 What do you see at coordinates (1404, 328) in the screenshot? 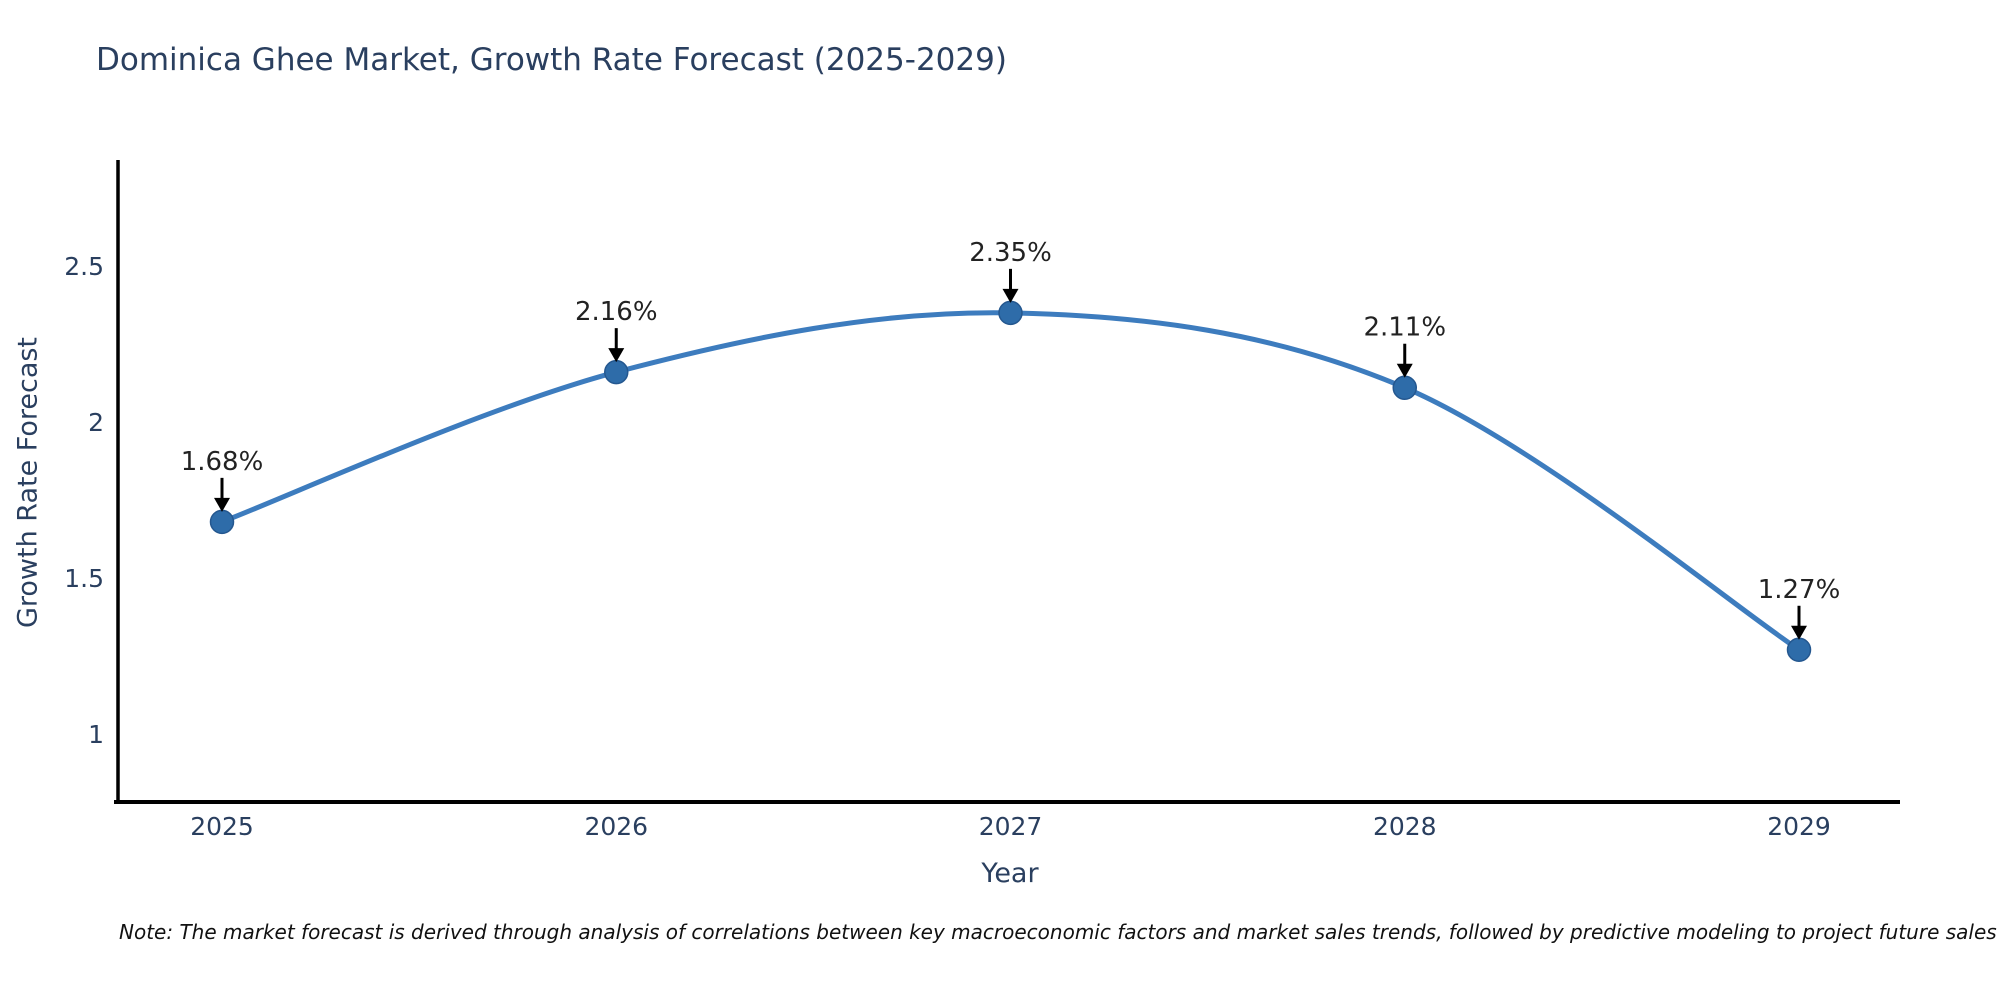
I see `data-point-label: 2.11%` at bounding box center [1404, 328].